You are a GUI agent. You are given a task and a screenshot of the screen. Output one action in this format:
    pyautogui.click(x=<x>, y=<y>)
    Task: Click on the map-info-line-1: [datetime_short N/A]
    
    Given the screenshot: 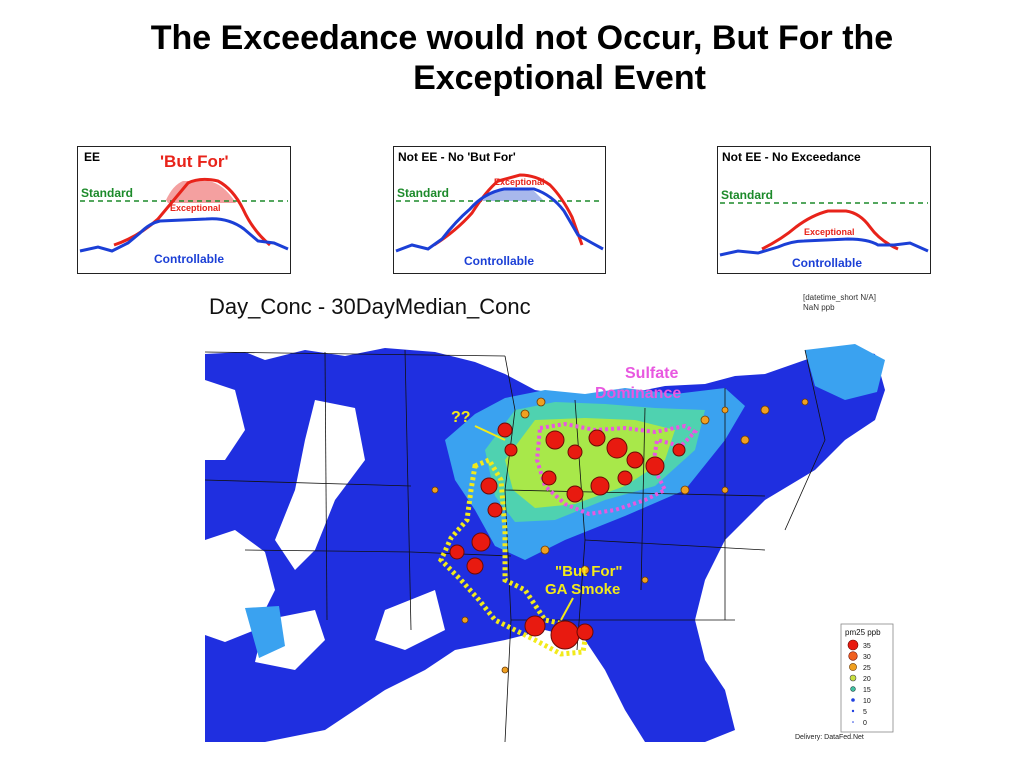 What is the action you would take?
    pyautogui.click(x=839, y=297)
    